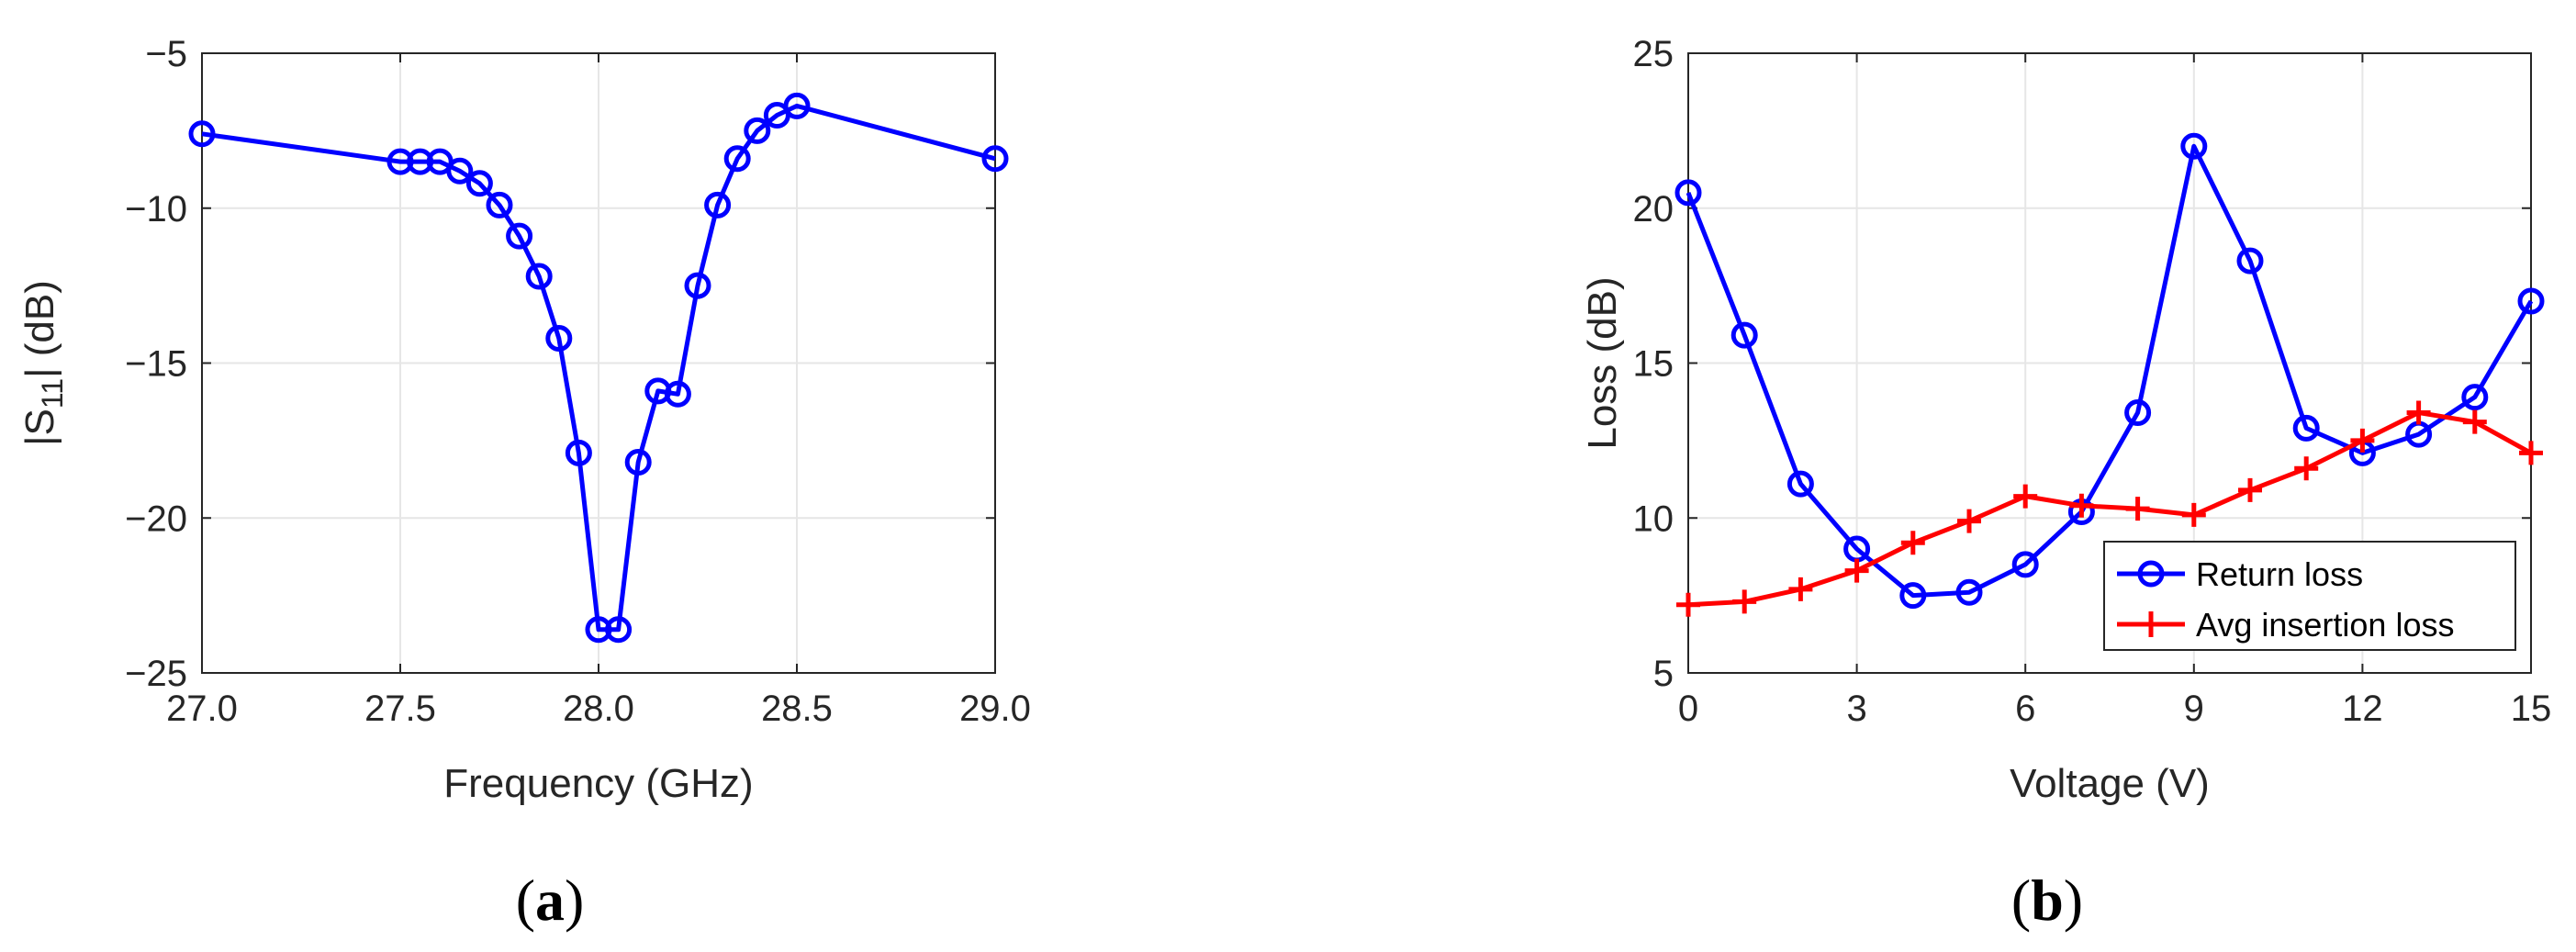 This screenshot has width=2576, height=952. What do you see at coordinates (1663, 674) in the screenshot?
I see `y-tick-label: 5` at bounding box center [1663, 674].